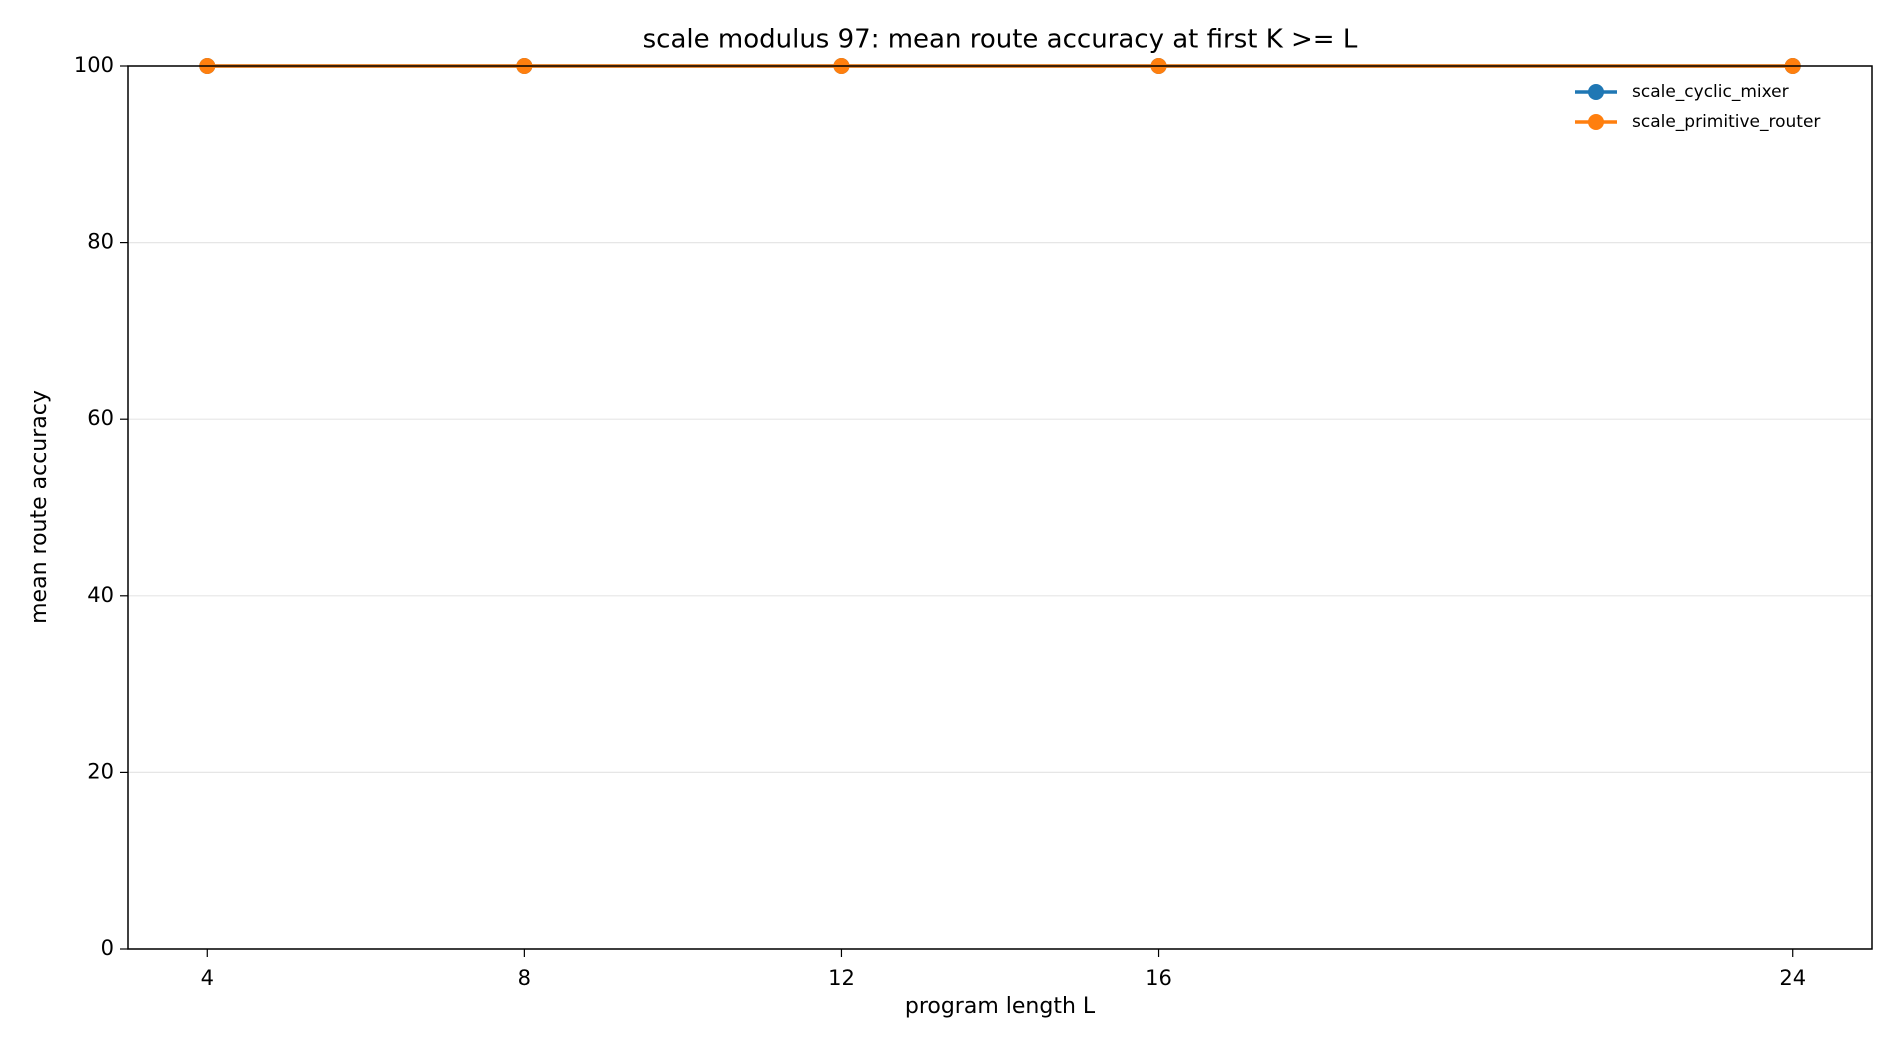 The height and width of the screenshot is (1044, 1890). Describe the element at coordinates (1000, 1006) in the screenshot. I see `x-axis-label: program length L` at that location.